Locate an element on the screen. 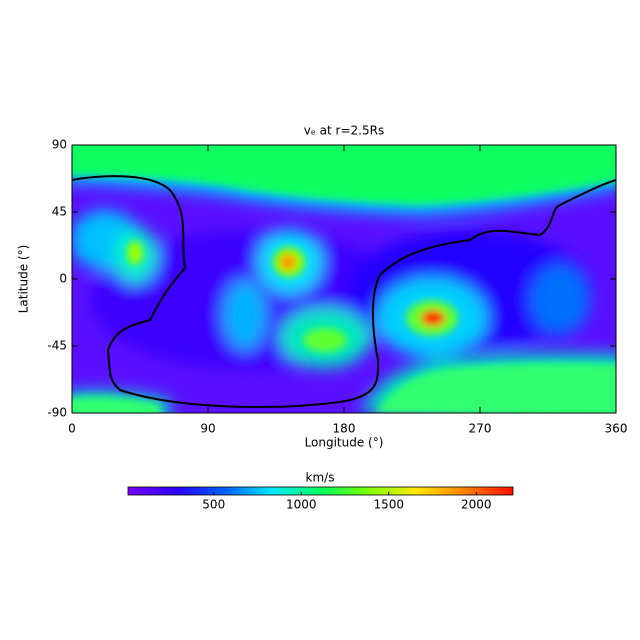  colorbar is located at coordinates (320, 491).